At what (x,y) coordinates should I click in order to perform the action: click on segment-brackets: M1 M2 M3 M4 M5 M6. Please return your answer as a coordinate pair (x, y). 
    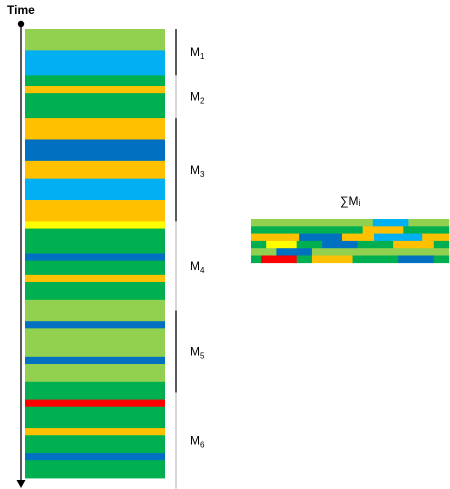
    Looking at the image, I should click on (190, 259).